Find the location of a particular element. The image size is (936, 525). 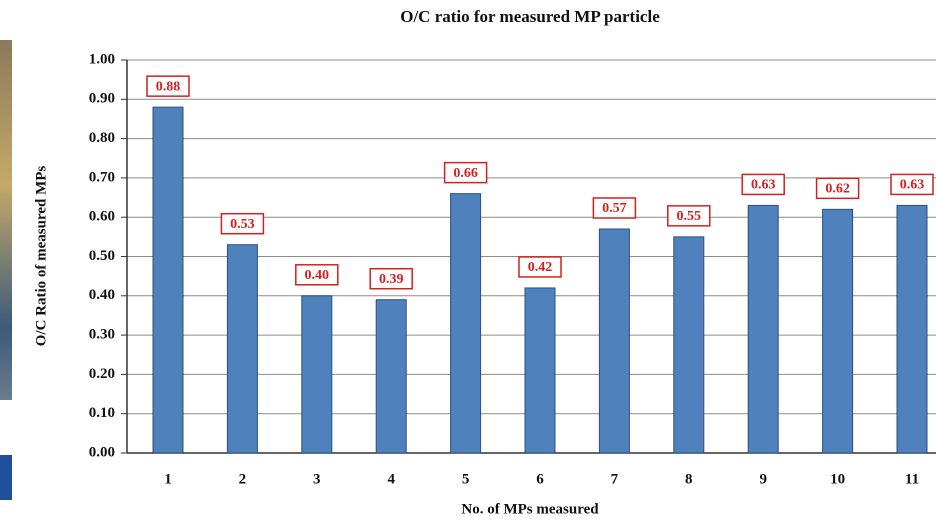

y-tick-label: 0.90 is located at coordinates (102, 99).